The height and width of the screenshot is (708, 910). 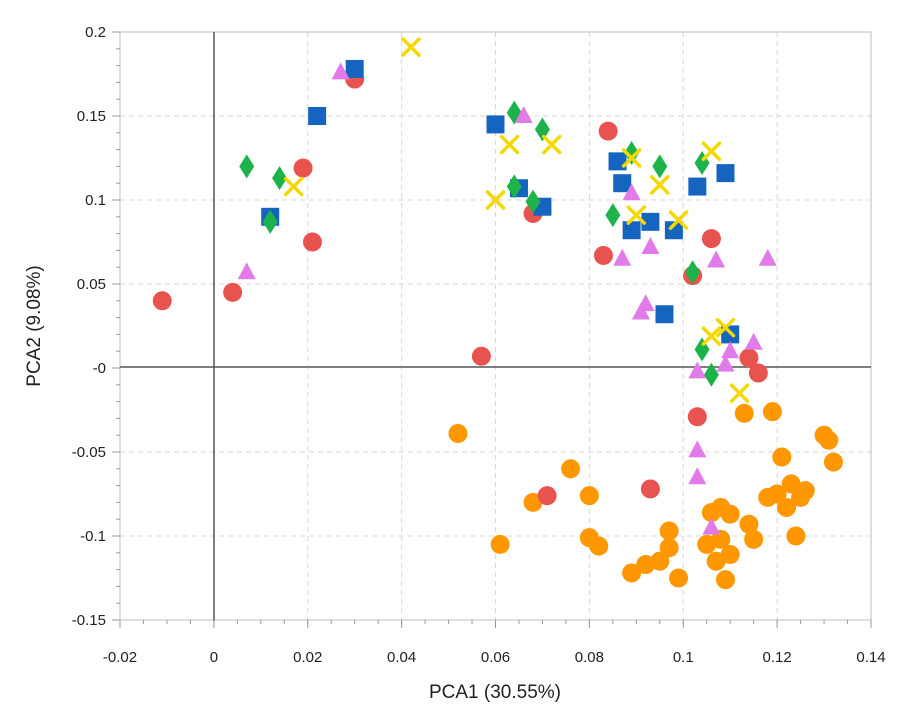 I want to click on y-tick-label: 0.2, so click(x=95, y=32).